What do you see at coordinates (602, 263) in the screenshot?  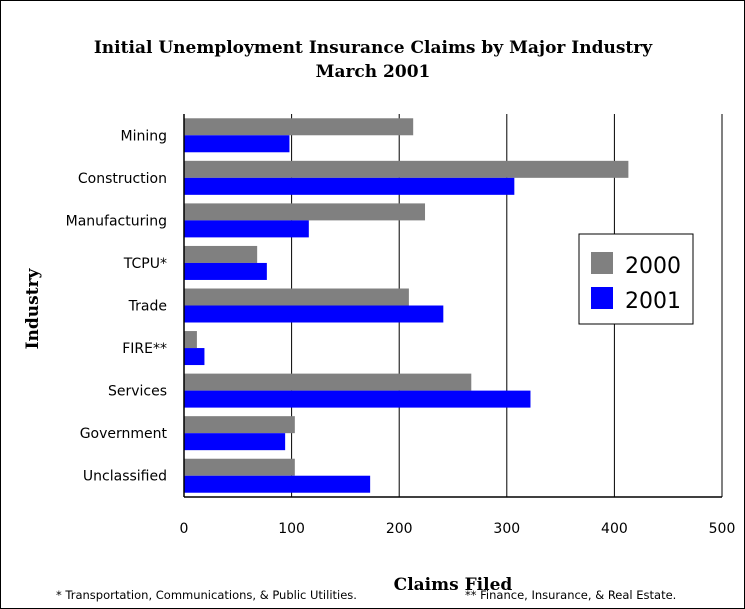 I see `legend-swatch-2000` at bounding box center [602, 263].